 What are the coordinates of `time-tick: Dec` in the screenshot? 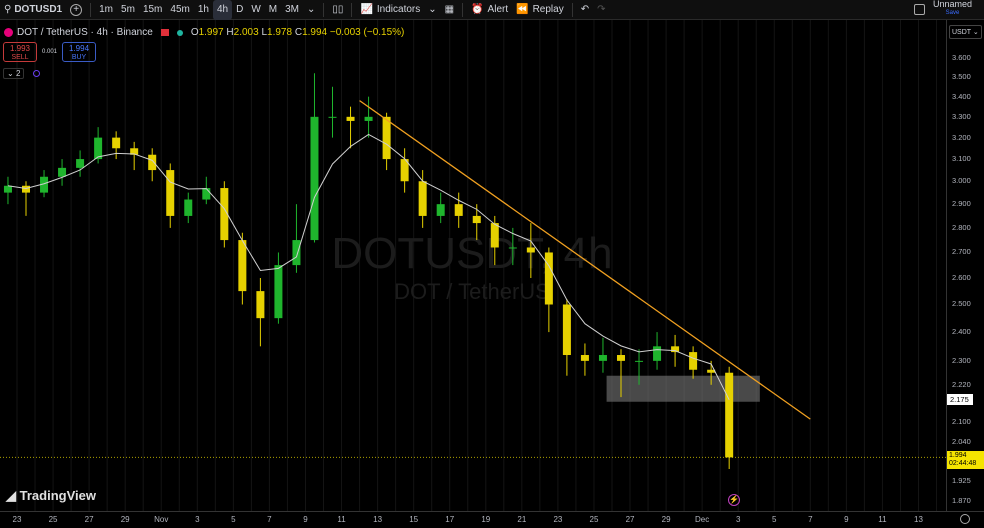 It's located at (702, 519).